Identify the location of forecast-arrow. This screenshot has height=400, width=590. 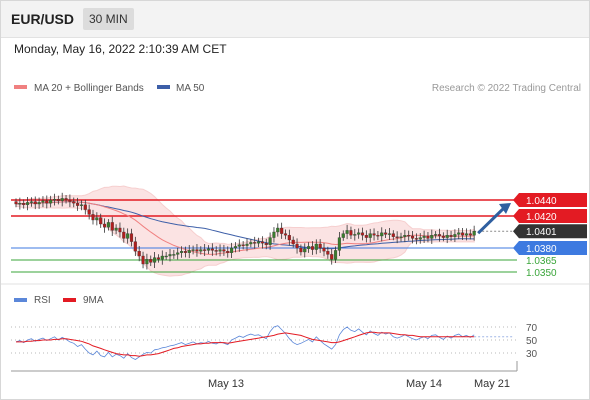
(494, 219).